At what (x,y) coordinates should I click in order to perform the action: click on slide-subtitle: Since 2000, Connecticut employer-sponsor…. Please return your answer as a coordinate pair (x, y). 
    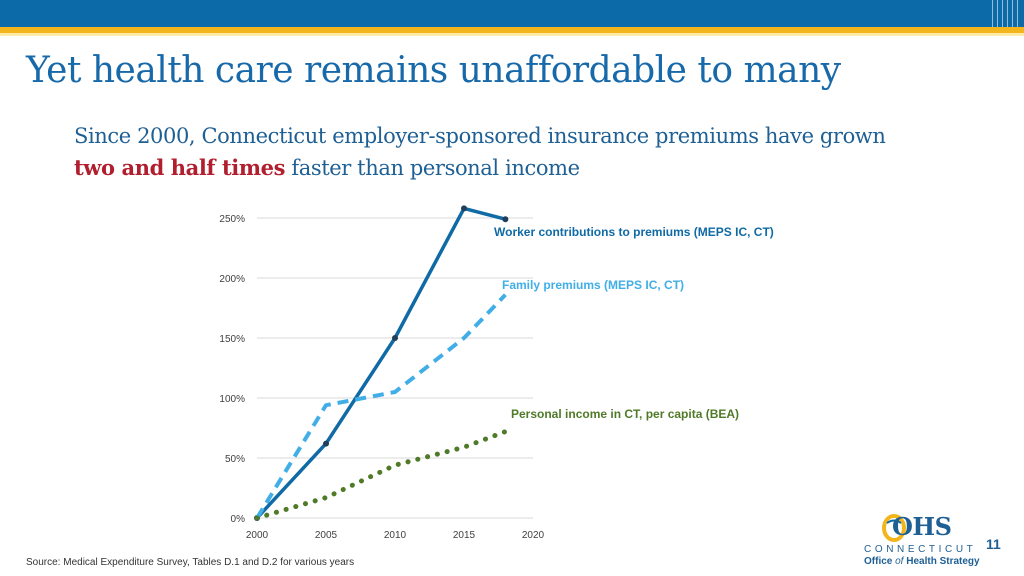
    Looking at the image, I should click on (484, 152).